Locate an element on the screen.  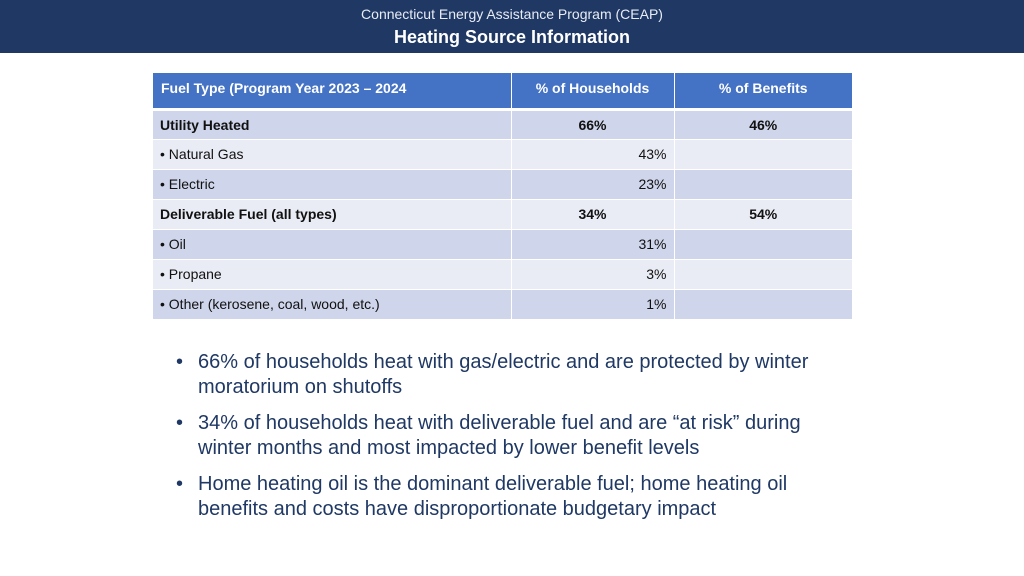
table-row: Deliverable Fuel (all types) 34% 54% is located at coordinates (502, 214).